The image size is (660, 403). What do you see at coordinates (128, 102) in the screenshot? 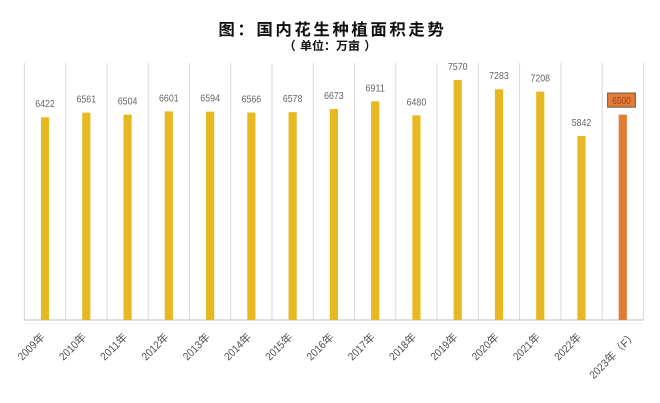
I see `svg-text: 6504` at bounding box center [128, 102].